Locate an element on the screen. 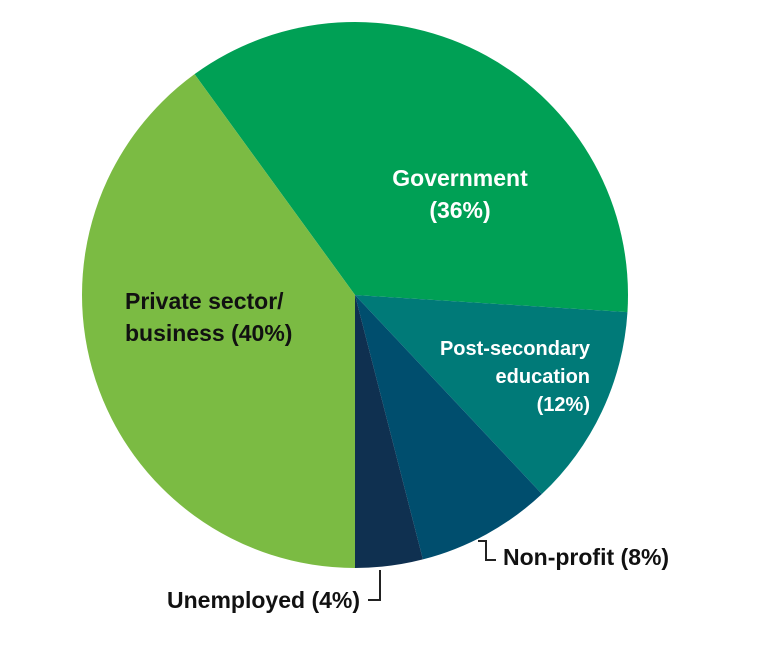 Image resolution: width=779 pixels, height=652 pixels. slice-label: Private sector/ business (40%) is located at coordinates (237, 317).